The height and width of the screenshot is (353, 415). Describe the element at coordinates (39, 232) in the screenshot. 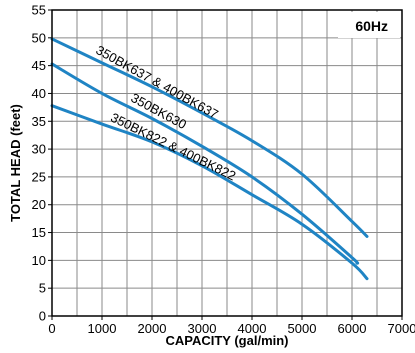

I see `y-tick-label: 15` at that location.